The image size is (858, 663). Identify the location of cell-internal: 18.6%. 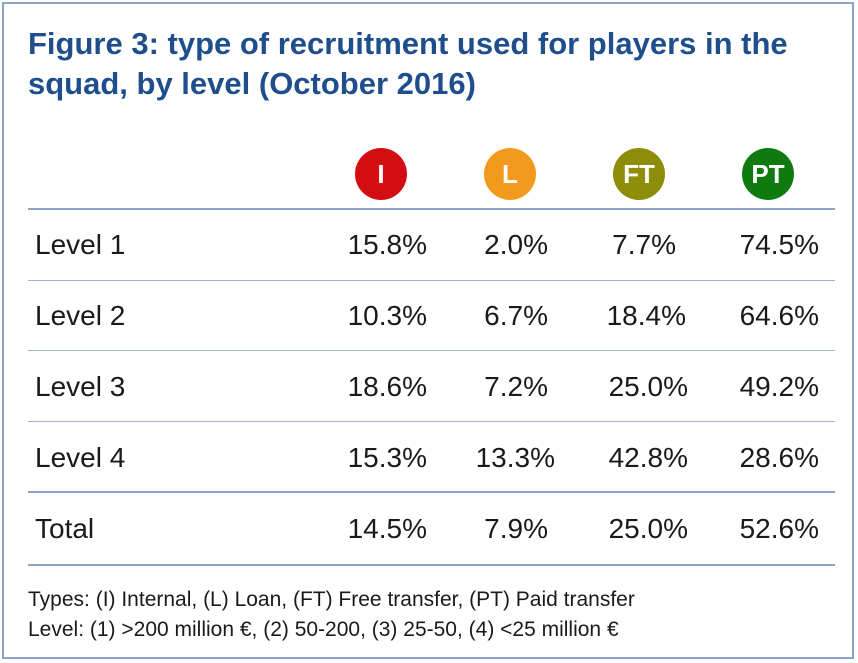
(387, 386).